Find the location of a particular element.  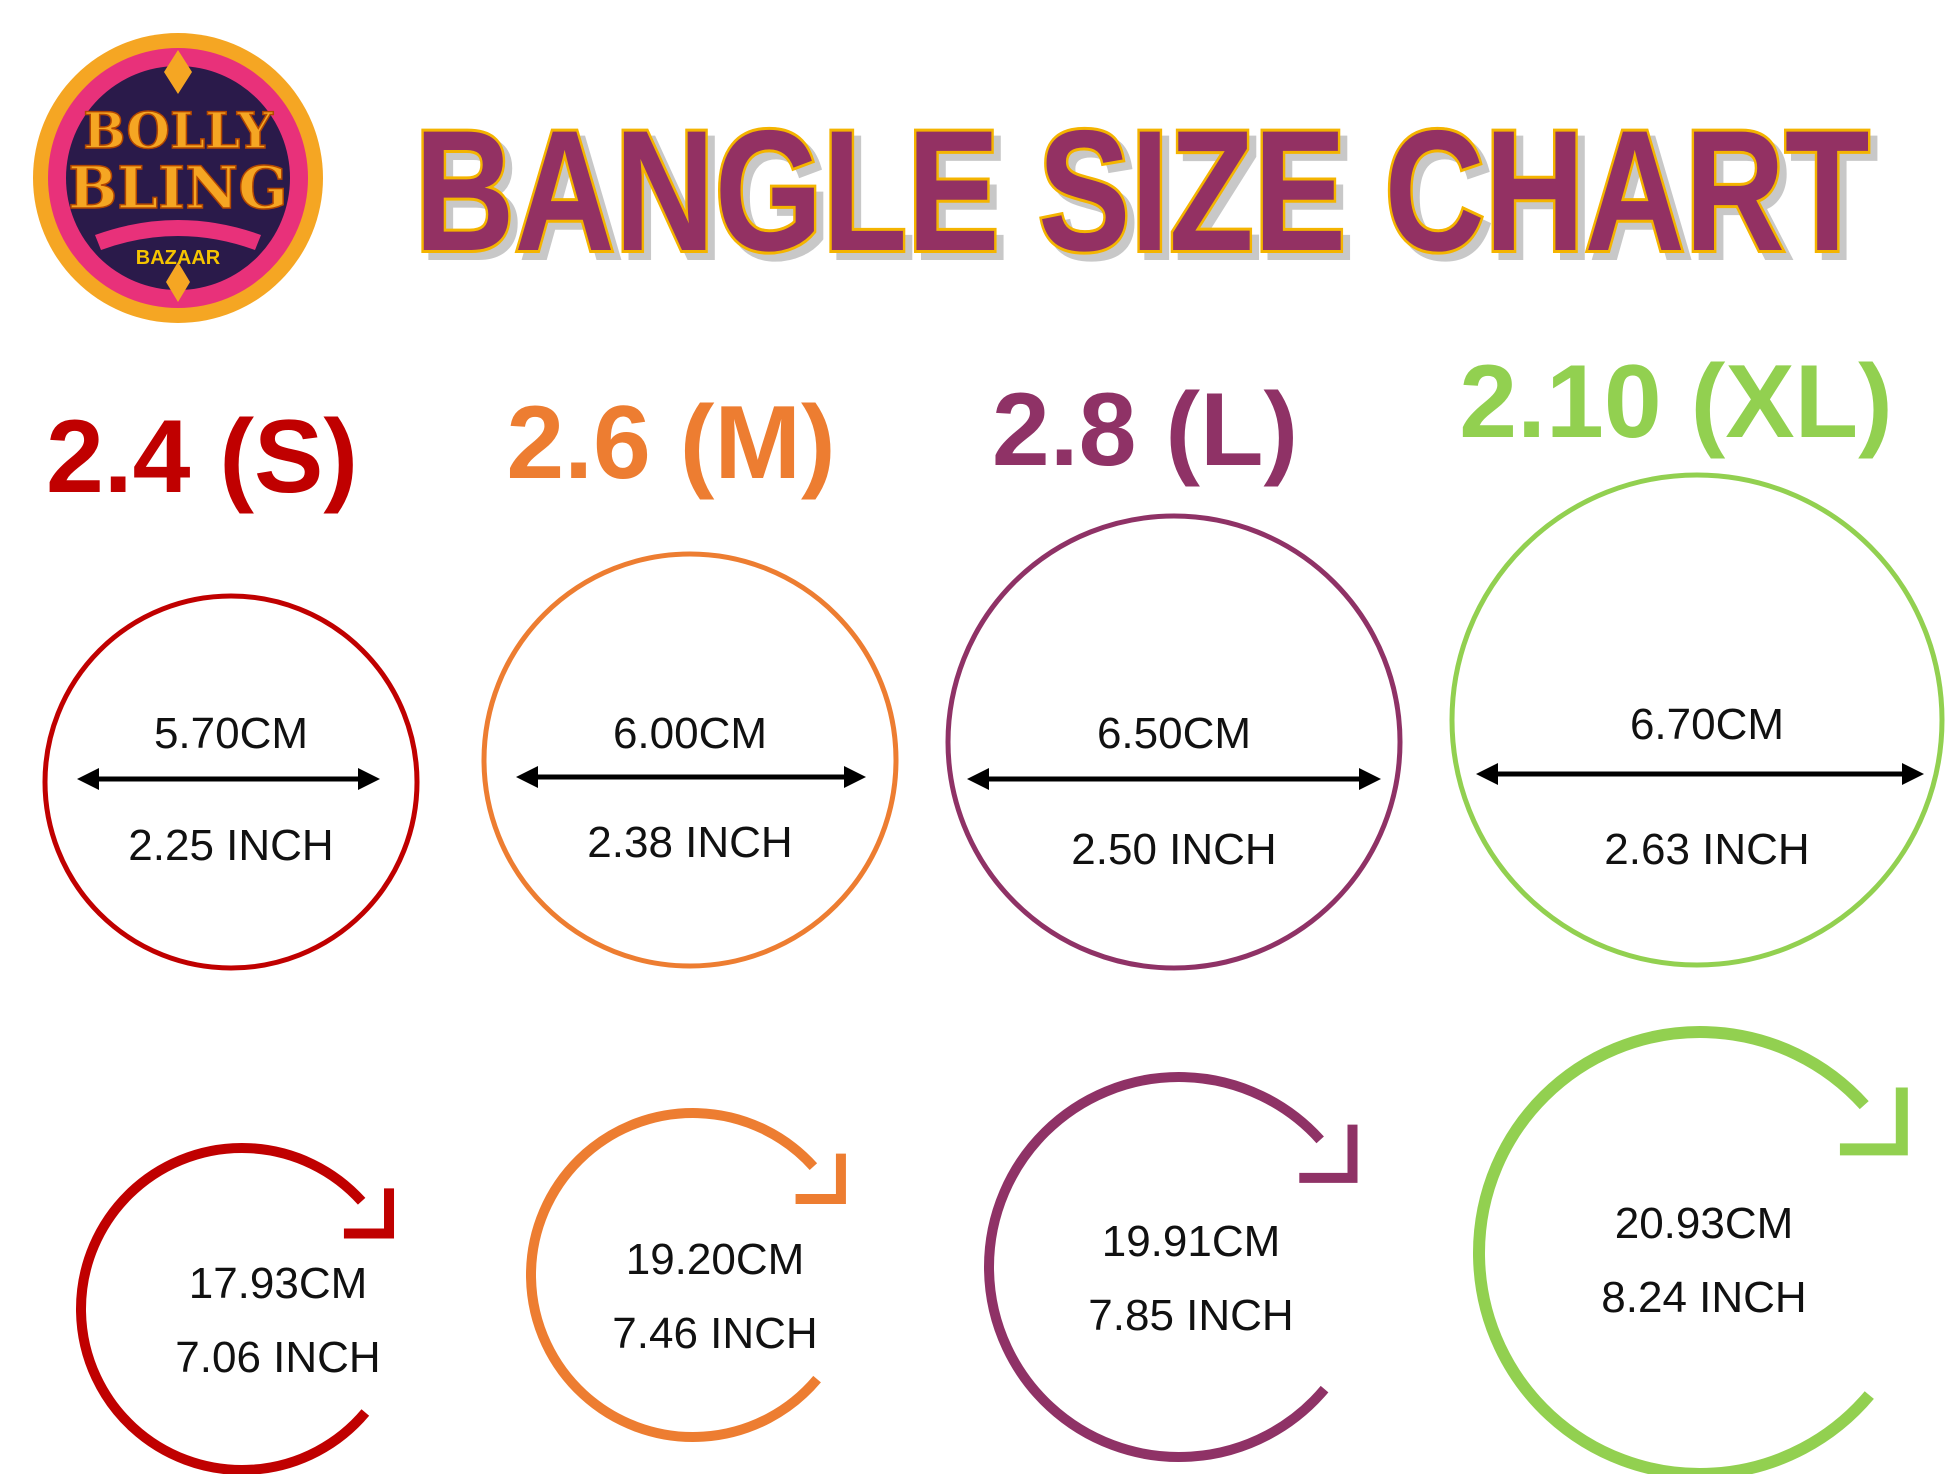

circumference-inch: 7.46 INCH is located at coordinates (714, 1333).